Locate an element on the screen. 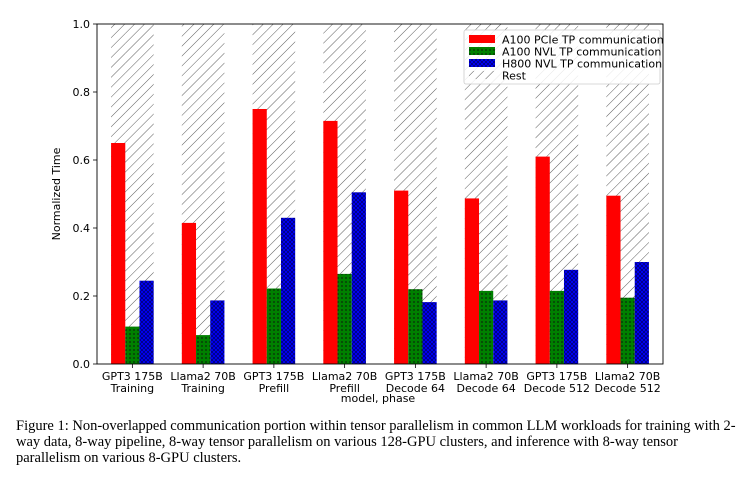  y-tick-label: 1.0 is located at coordinates (82, 24).